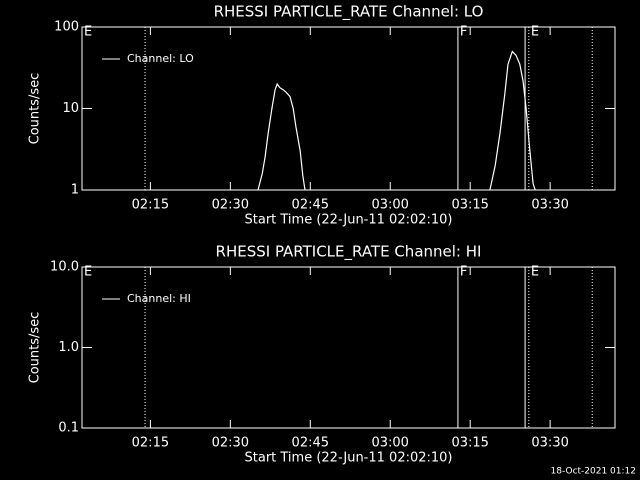  What do you see at coordinates (68, 428) in the screenshot?
I see `y-tick-label: 0.1` at bounding box center [68, 428].